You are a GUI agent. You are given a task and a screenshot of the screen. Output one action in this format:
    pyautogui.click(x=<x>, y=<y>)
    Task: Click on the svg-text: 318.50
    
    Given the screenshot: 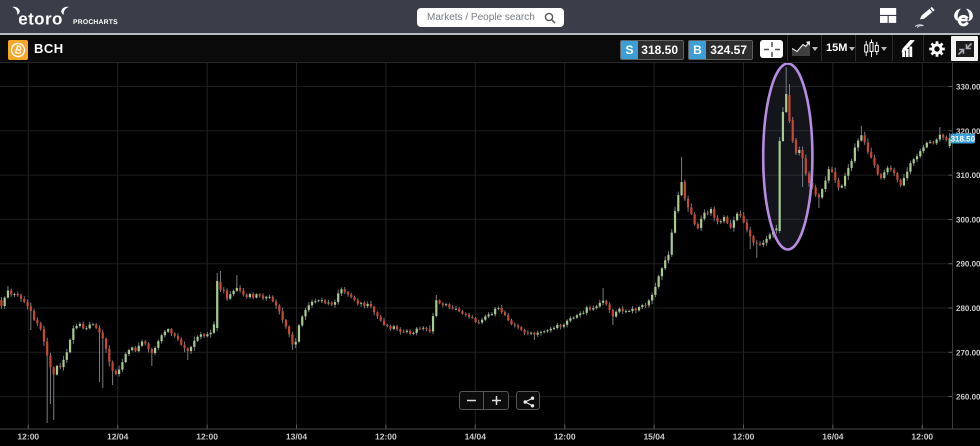 What is the action you would take?
    pyautogui.click(x=963, y=138)
    